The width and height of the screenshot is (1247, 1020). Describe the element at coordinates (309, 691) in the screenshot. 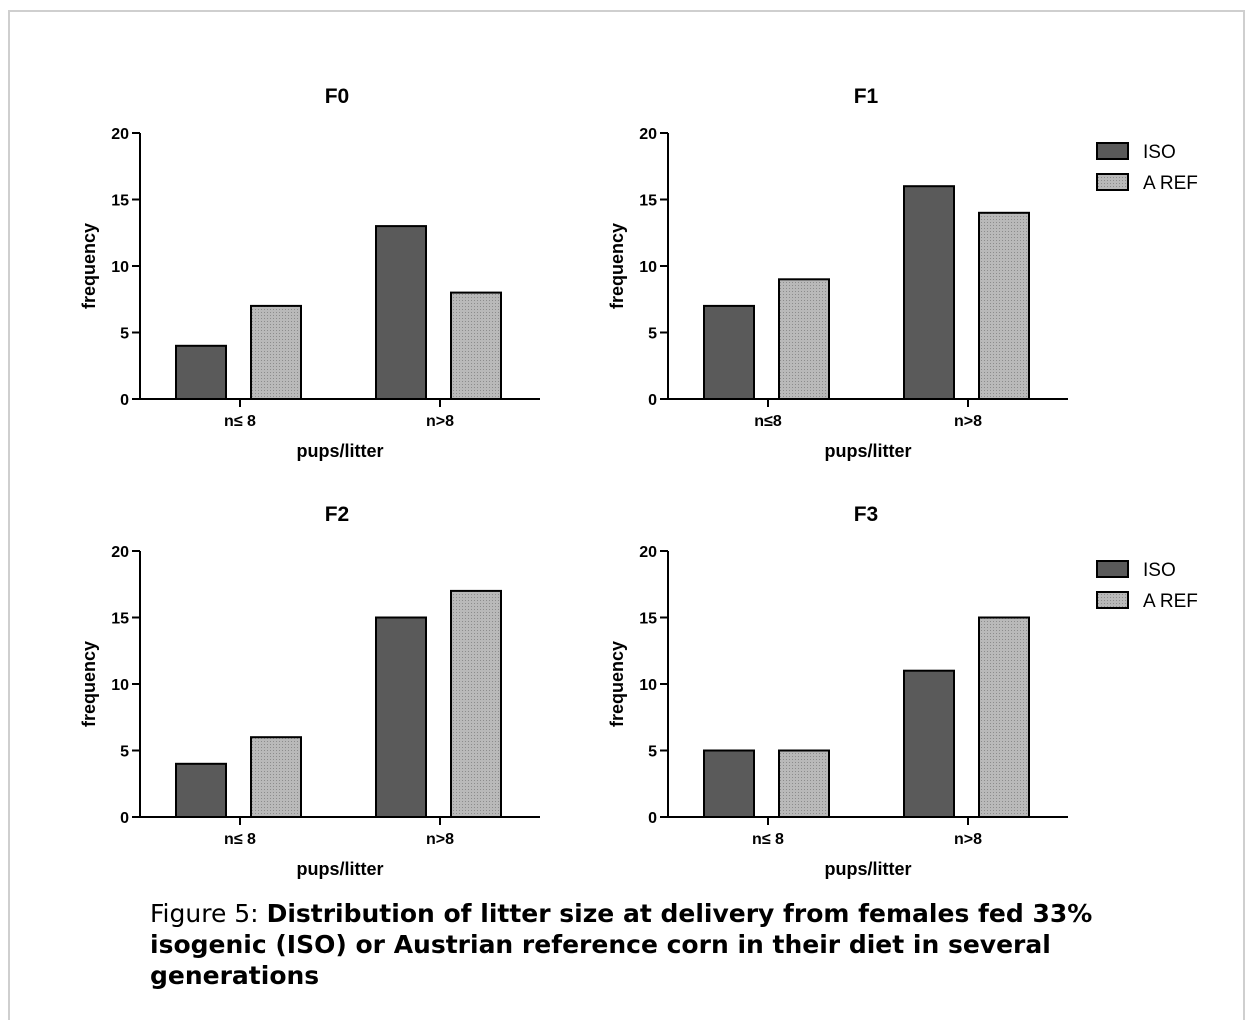

I see `chart-panel-f2: F2 0 5 10 15 20 n≤ 8 n>8 pups/litter frequency` at that location.